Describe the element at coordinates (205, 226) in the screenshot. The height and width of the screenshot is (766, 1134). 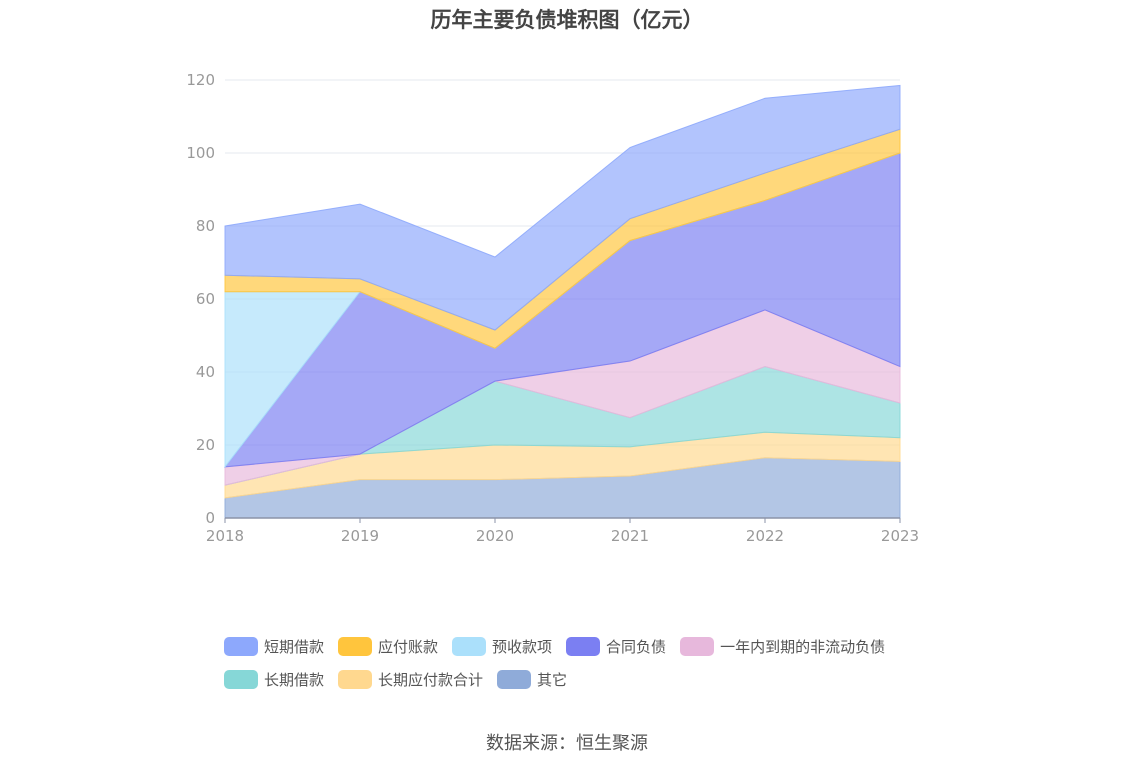
I see `y-tick-label: 80` at that location.